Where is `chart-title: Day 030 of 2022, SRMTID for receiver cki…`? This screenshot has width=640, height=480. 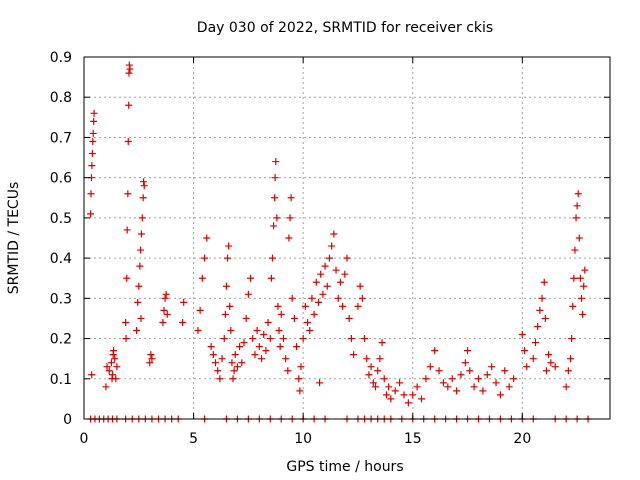
chart-title: Day 030 of 2022, SRMTID for receiver cki… is located at coordinates (345, 28).